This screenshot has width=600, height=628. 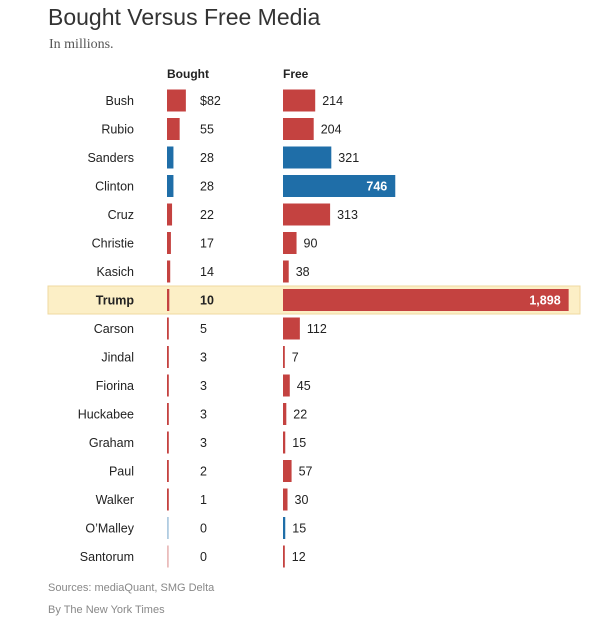 What do you see at coordinates (376, 187) in the screenshot?
I see `free-value-label: 746` at bounding box center [376, 187].